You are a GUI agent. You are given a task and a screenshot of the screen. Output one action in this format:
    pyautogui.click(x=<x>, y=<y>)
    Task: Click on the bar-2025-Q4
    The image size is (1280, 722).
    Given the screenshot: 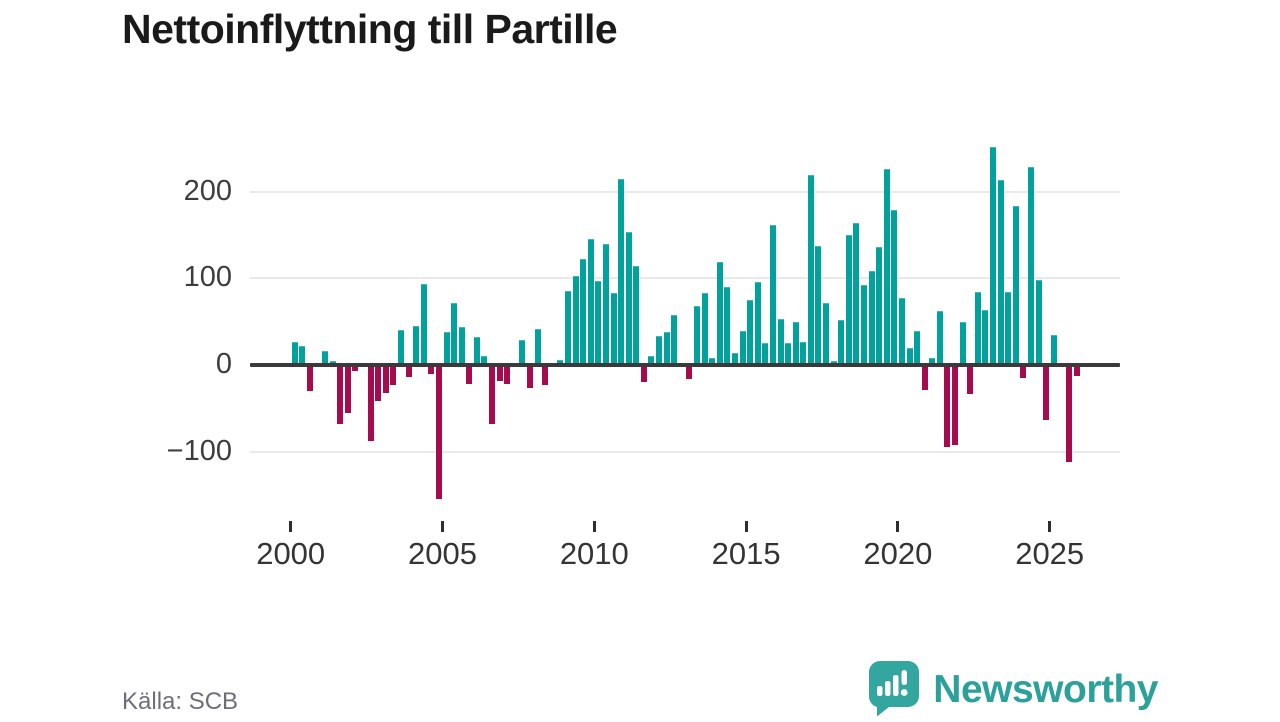 What is the action you would take?
    pyautogui.click(x=1076, y=371)
    